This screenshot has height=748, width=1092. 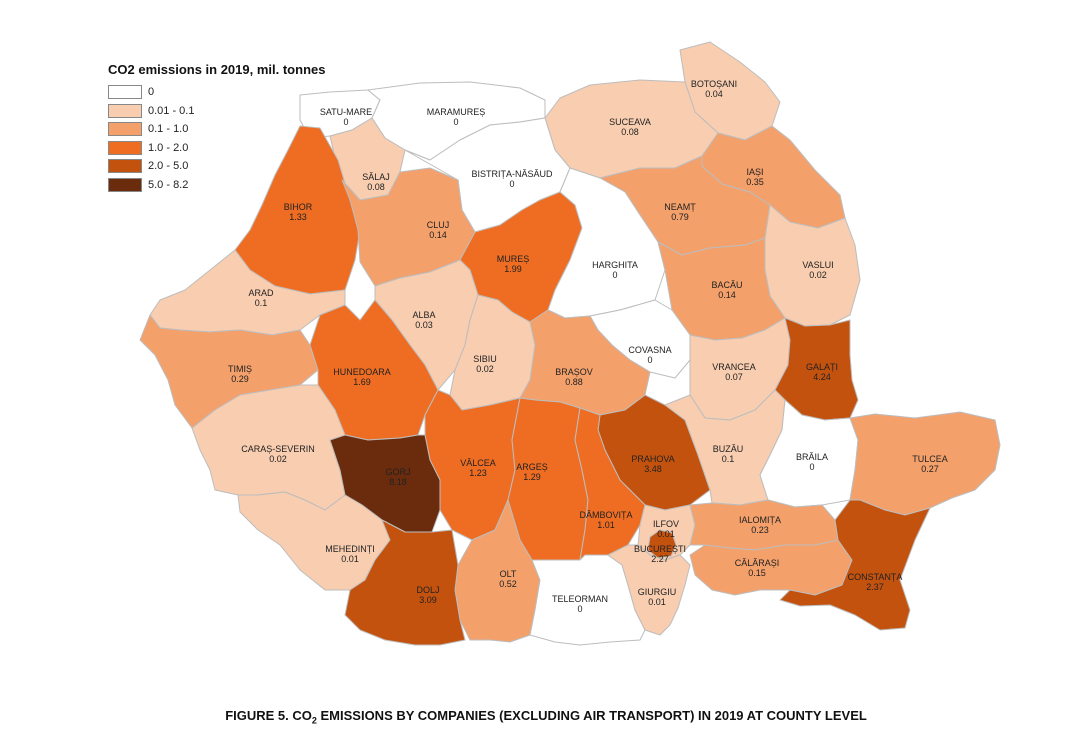 What do you see at coordinates (809, 453) in the screenshot?
I see `county-braila` at bounding box center [809, 453].